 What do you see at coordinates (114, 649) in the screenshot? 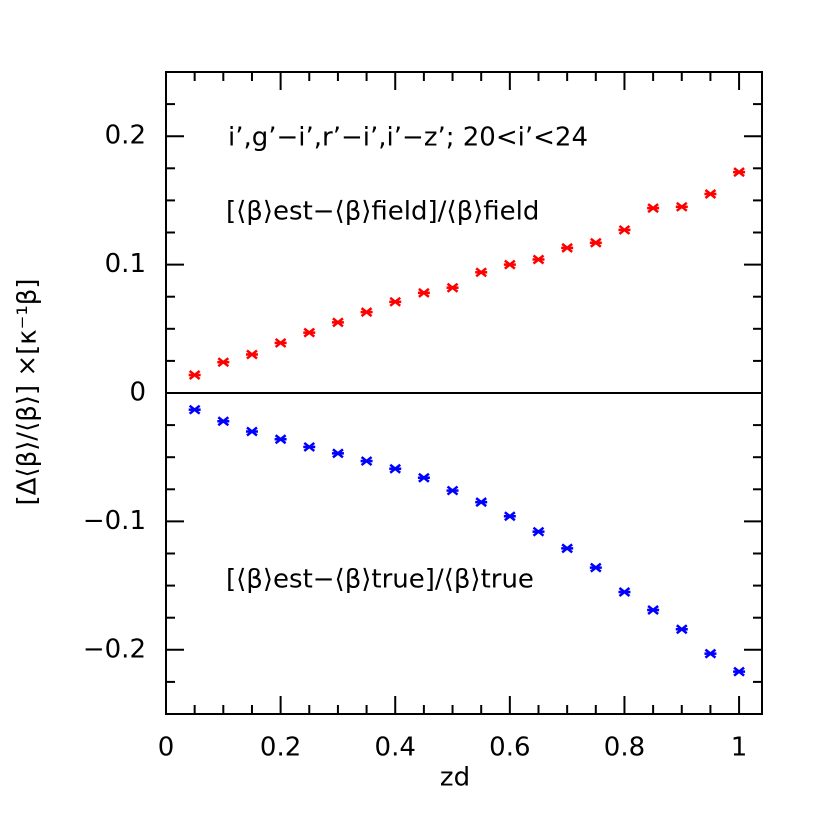
I see `y-tick-label: −0.2` at bounding box center [114, 649].